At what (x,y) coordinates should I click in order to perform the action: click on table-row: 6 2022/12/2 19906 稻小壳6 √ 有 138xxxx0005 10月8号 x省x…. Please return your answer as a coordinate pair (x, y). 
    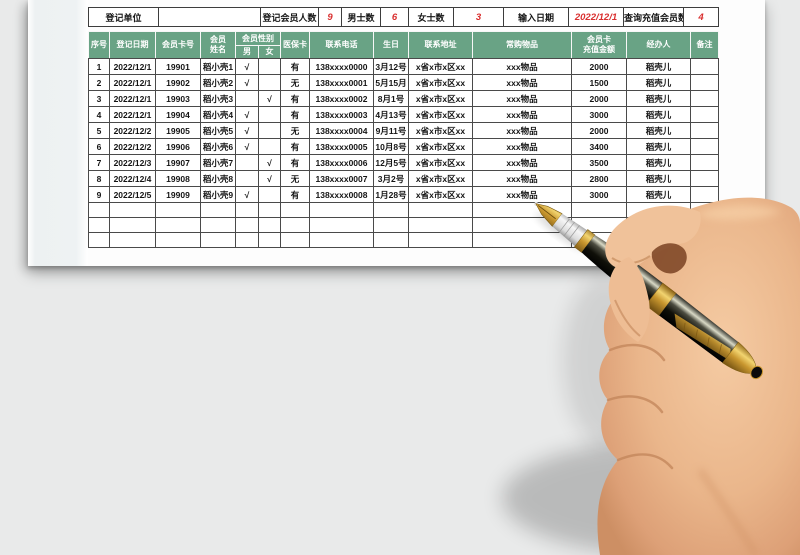
    Looking at the image, I should click on (403, 146).